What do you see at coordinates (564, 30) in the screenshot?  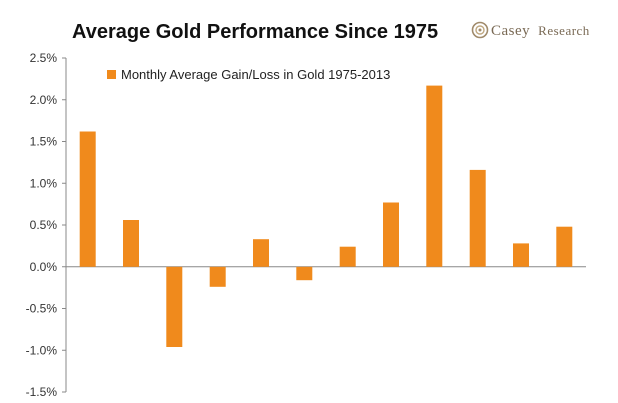 I see `brand-name-sub: Research` at bounding box center [564, 30].